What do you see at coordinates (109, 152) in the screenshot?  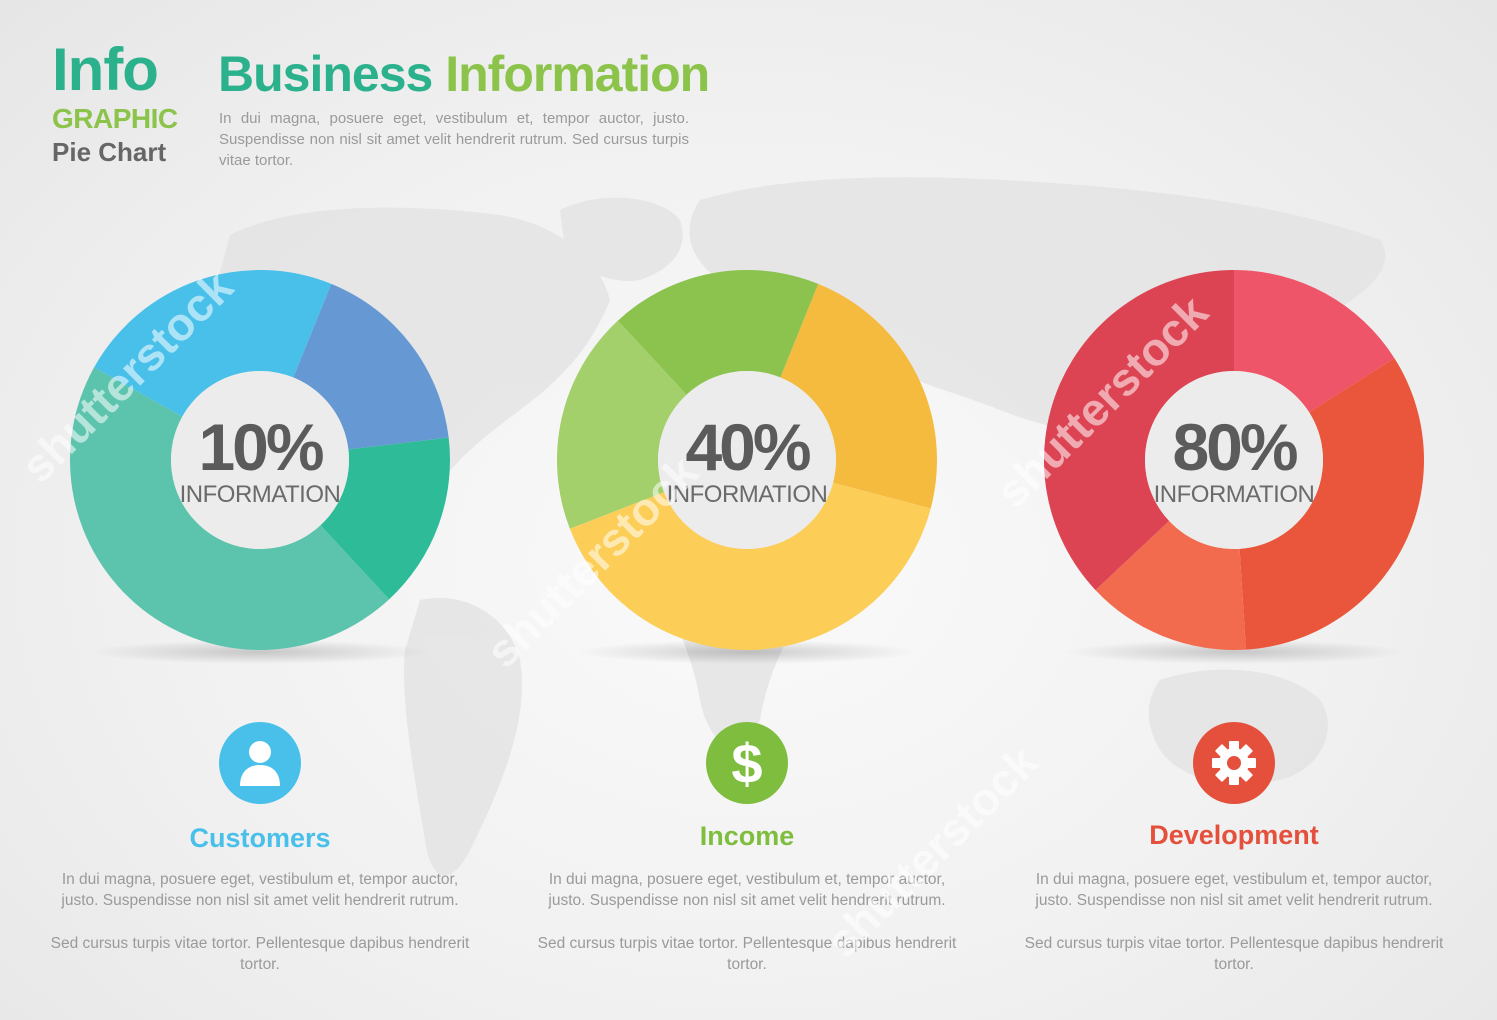 I see `logo-piechart-text: Pie Chart` at bounding box center [109, 152].